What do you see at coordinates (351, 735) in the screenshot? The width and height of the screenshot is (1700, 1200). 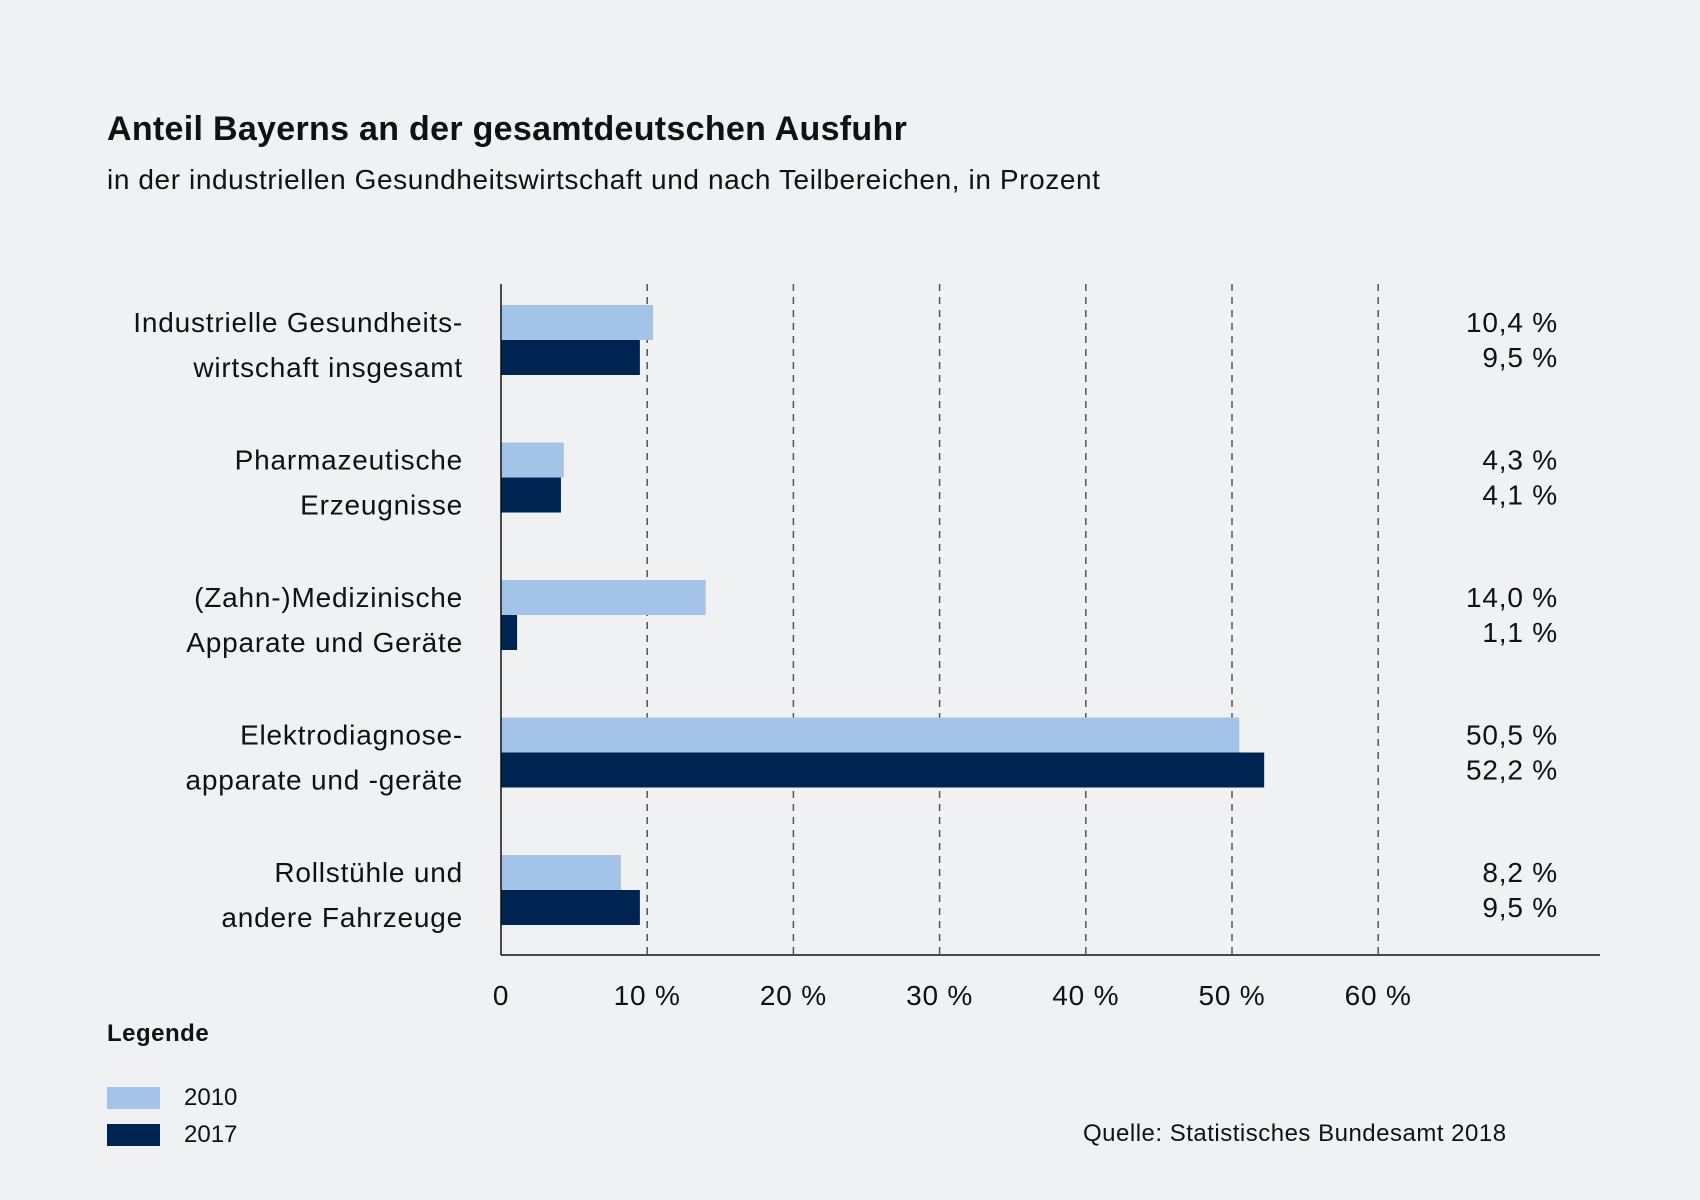 I see `category-label-3-line0: Elektrodiagnose-` at bounding box center [351, 735].